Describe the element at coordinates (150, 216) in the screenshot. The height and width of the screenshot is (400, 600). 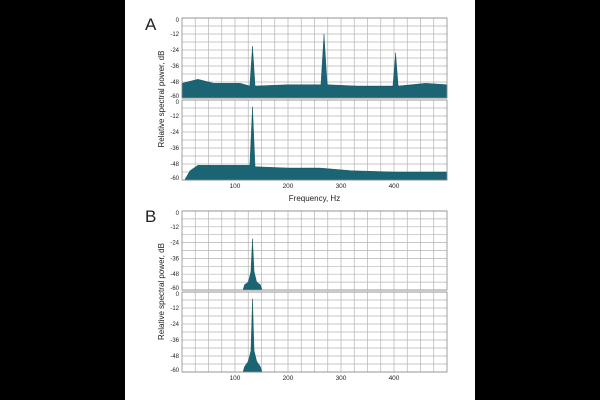
I see `panel-letter-b: B` at that location.